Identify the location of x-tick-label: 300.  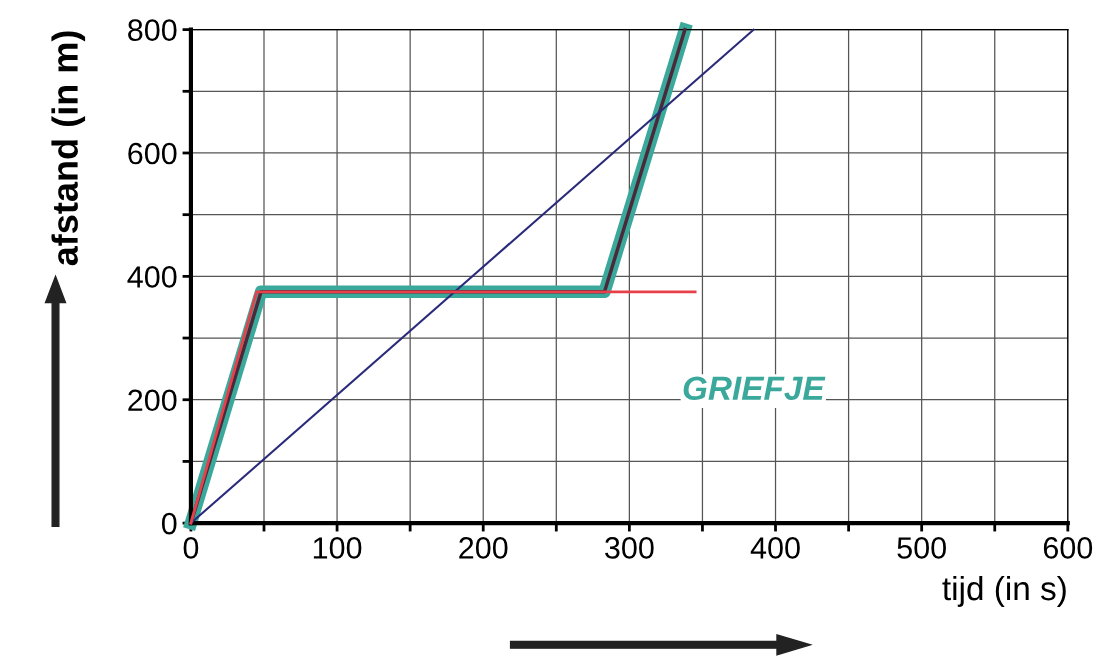
(629, 548).